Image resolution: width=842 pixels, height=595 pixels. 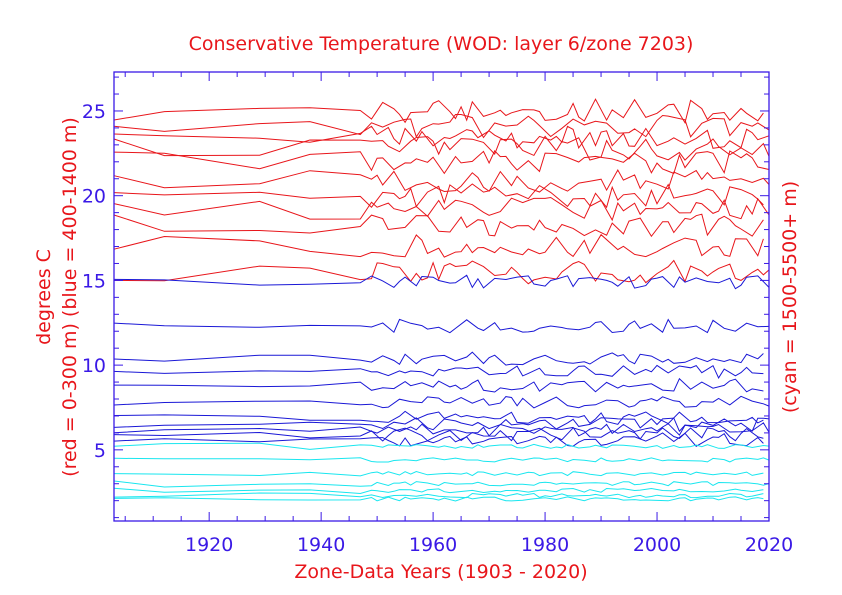 What do you see at coordinates (321, 545) in the screenshot?
I see `x-tick-label: 1940` at bounding box center [321, 545].